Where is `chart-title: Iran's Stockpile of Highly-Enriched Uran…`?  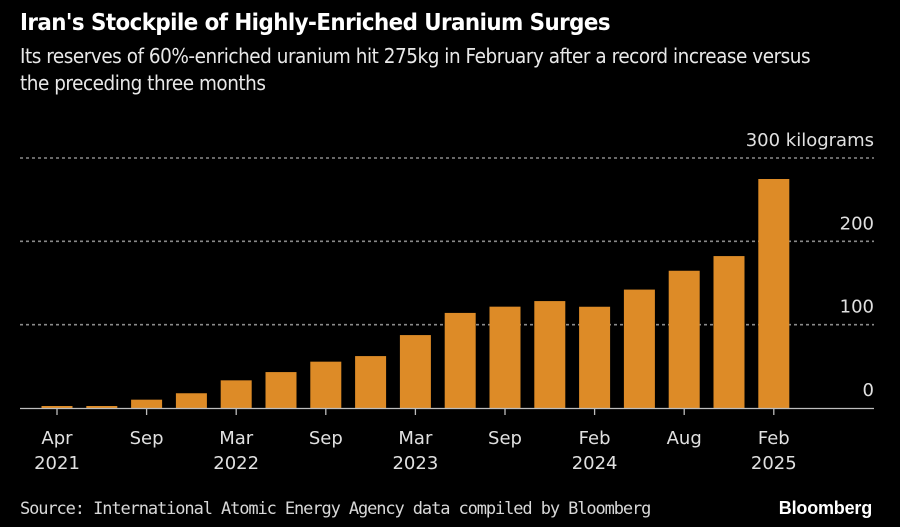 chart-title: Iran's Stockpile of Highly-Enriched Uran… is located at coordinates (315, 23).